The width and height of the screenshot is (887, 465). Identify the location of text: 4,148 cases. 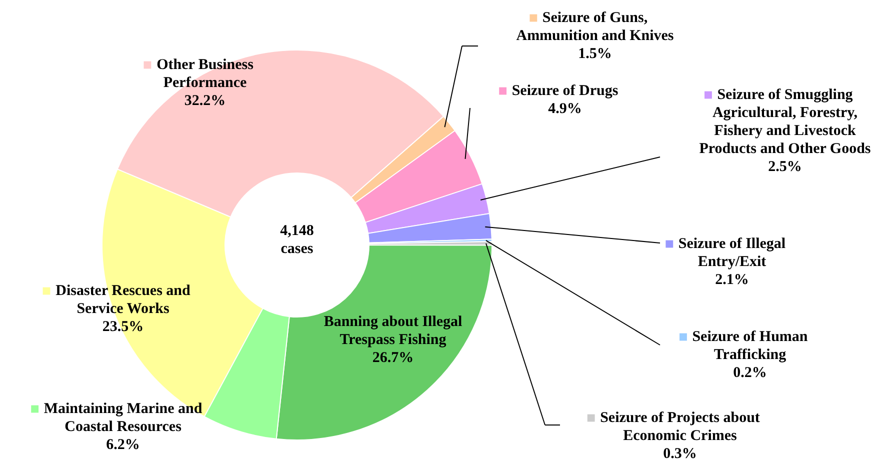
(297, 240).